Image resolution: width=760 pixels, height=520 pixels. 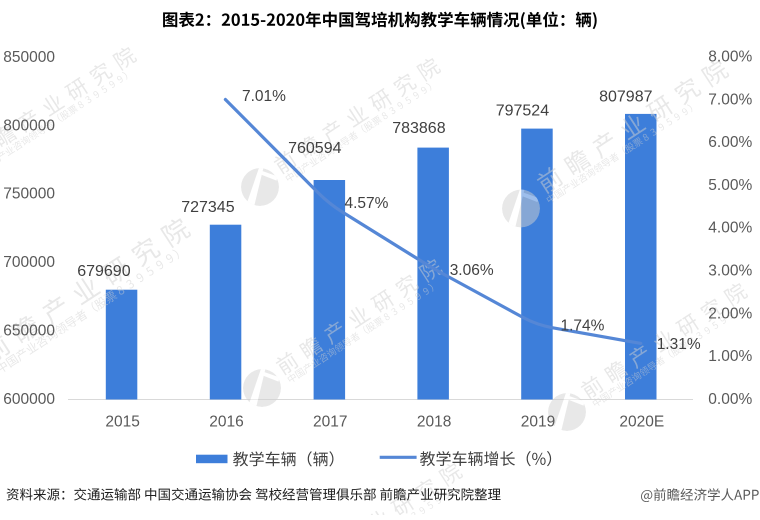 I want to click on svg-text: 1.31%, so click(x=679, y=344).